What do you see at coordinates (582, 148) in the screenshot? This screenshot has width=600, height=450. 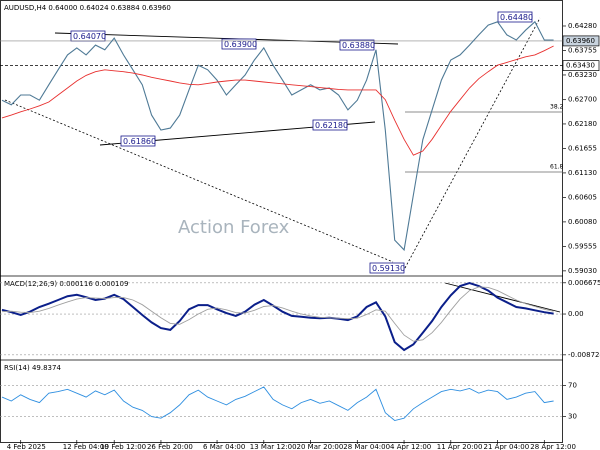 I see `y-tick-label: 0.61655` at bounding box center [582, 148].